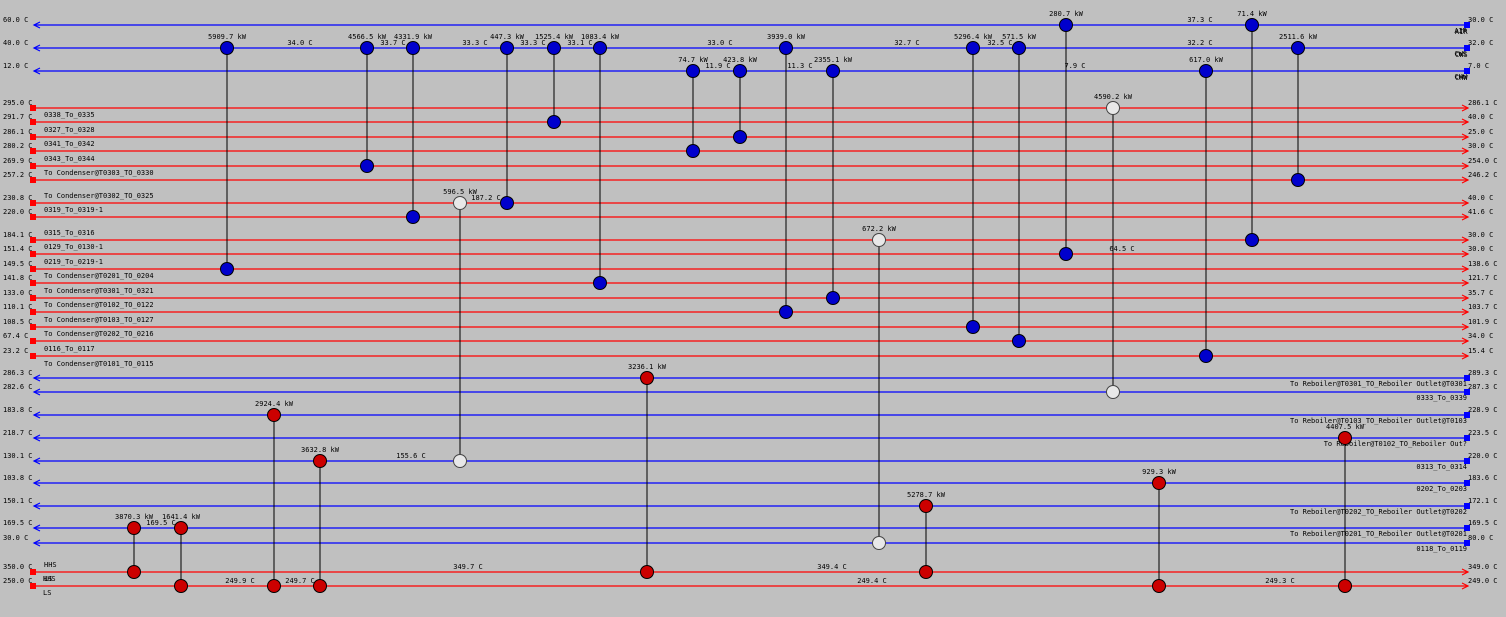  Describe the element at coordinates (1483, 523) in the screenshot. I see `cold-stream-c8-outlet-temp: 169.5 C` at that location.